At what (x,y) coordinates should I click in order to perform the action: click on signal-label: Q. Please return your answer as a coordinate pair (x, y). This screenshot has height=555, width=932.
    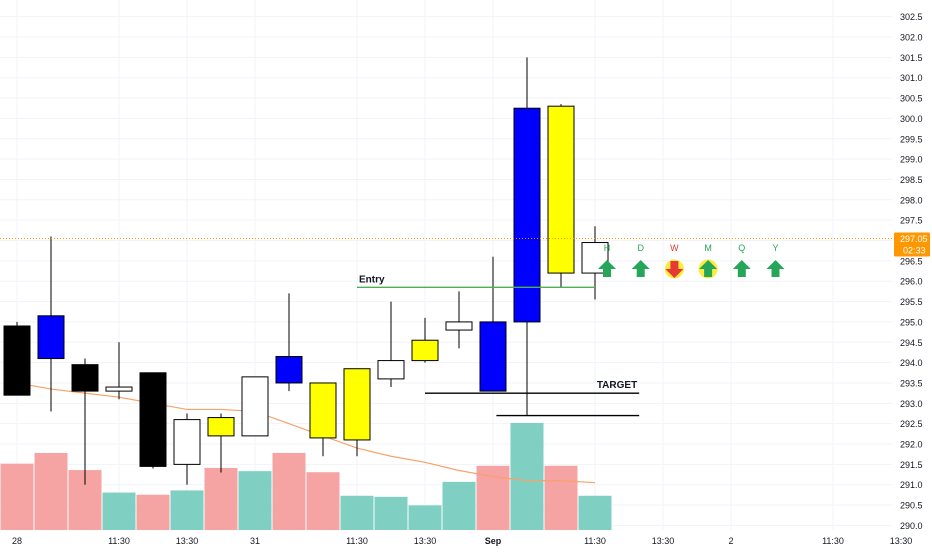
    Looking at the image, I should click on (741, 248).